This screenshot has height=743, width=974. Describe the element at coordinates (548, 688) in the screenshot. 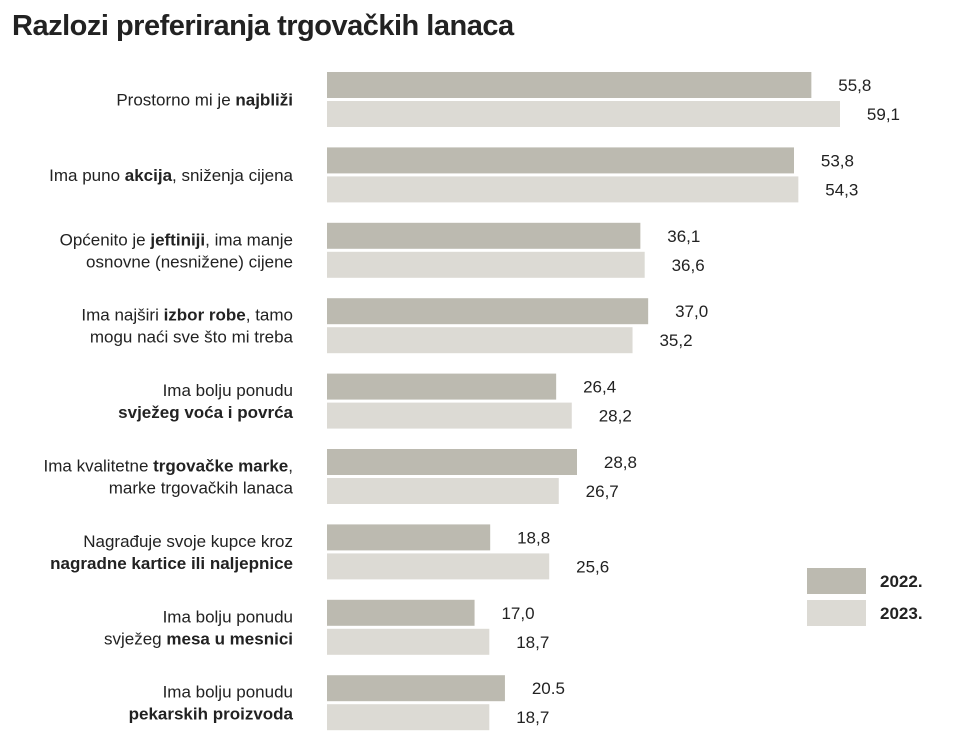

I see `data-label: 20.5` at that location.